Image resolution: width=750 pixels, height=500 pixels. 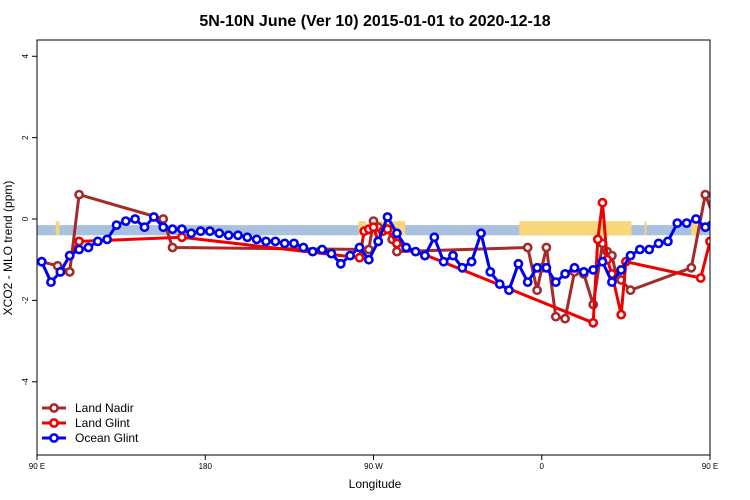 What do you see at coordinates (25, 382) in the screenshot?
I see `y-tick-label: -4` at bounding box center [25, 382].